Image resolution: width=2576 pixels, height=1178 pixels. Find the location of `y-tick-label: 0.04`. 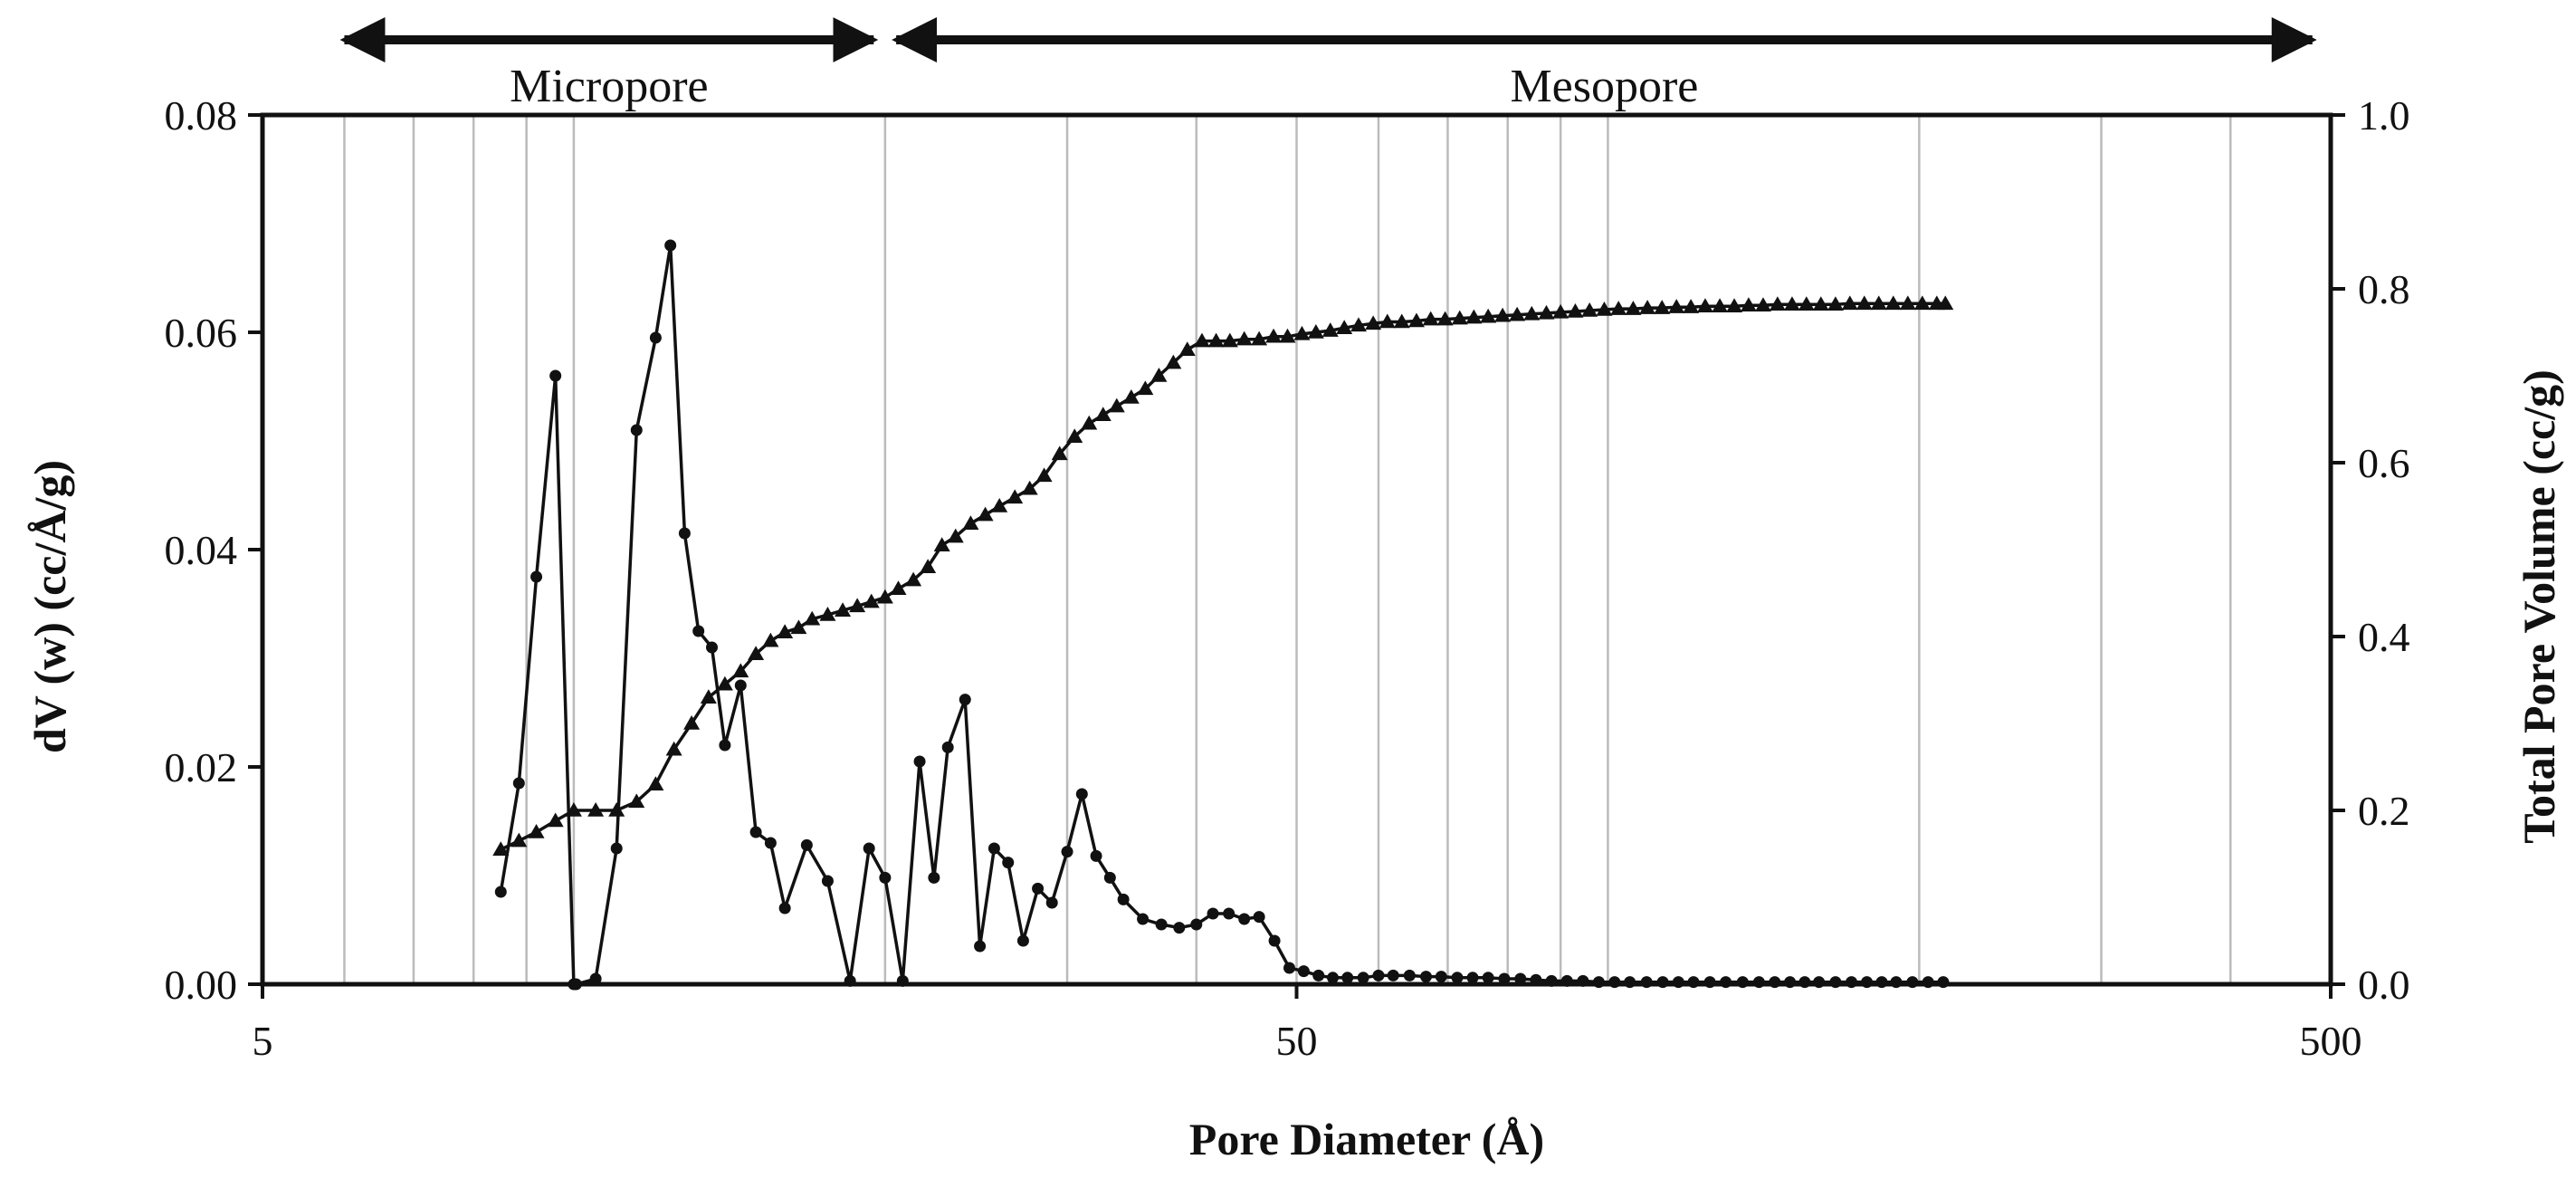

y-tick-label: 0.04 is located at coordinates (201, 550).